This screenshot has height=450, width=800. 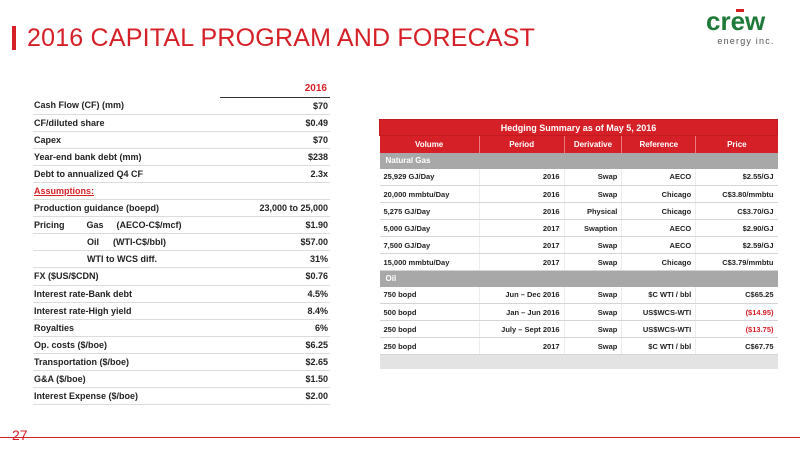 What do you see at coordinates (275, 345) in the screenshot?
I see `row-value: $6.25` at bounding box center [275, 345].